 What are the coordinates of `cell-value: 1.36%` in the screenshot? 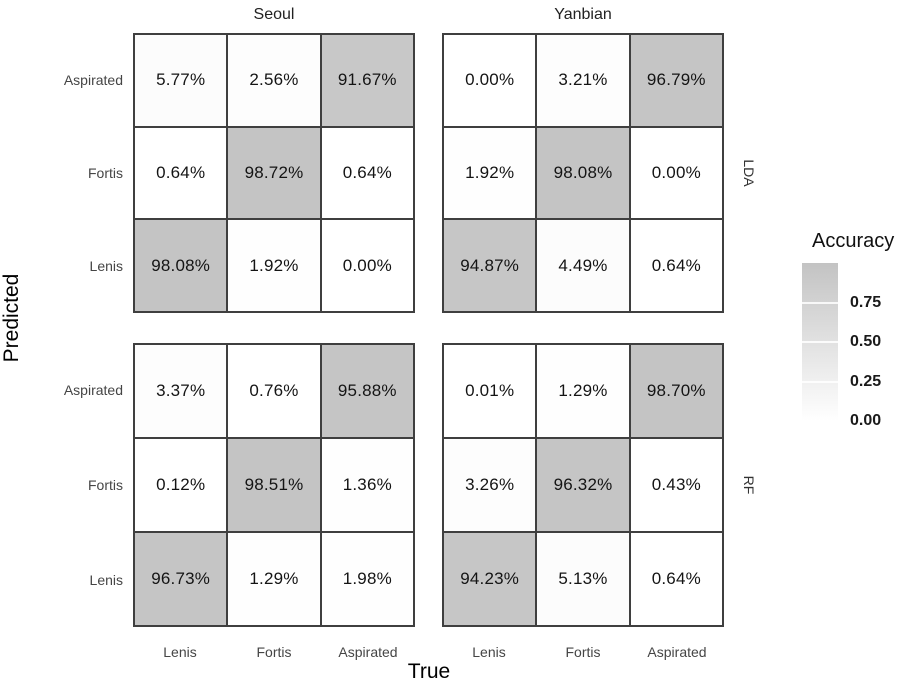 It's located at (367, 484).